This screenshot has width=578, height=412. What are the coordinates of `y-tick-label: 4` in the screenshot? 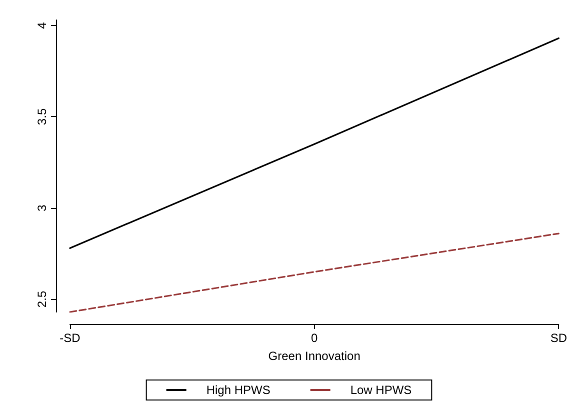 It's located at (42, 25).